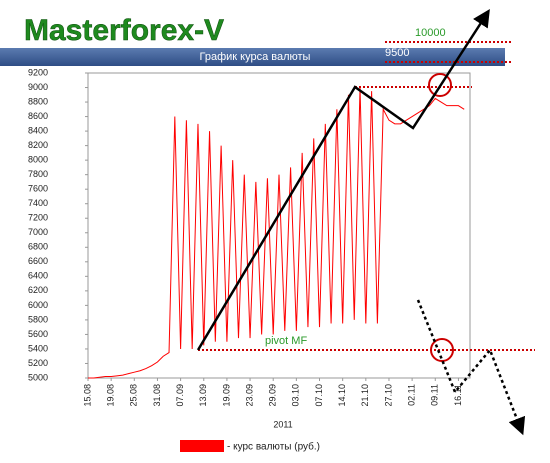  I want to click on x-tick-label: 31.08, so click(157, 395).